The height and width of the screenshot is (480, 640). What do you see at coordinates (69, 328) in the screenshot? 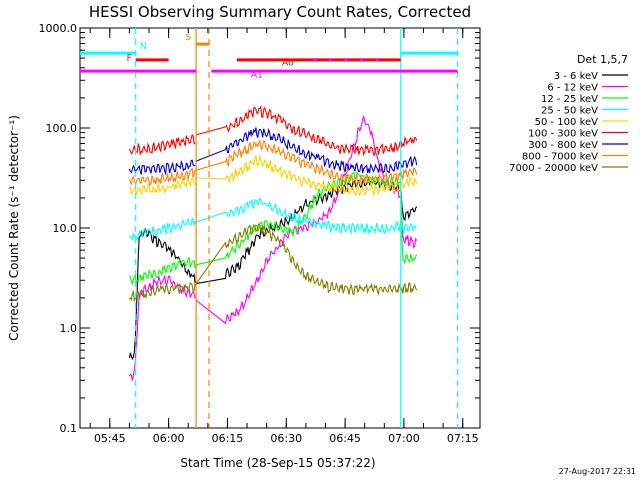
I see `y-tick-label-2: 1.0` at bounding box center [69, 328].